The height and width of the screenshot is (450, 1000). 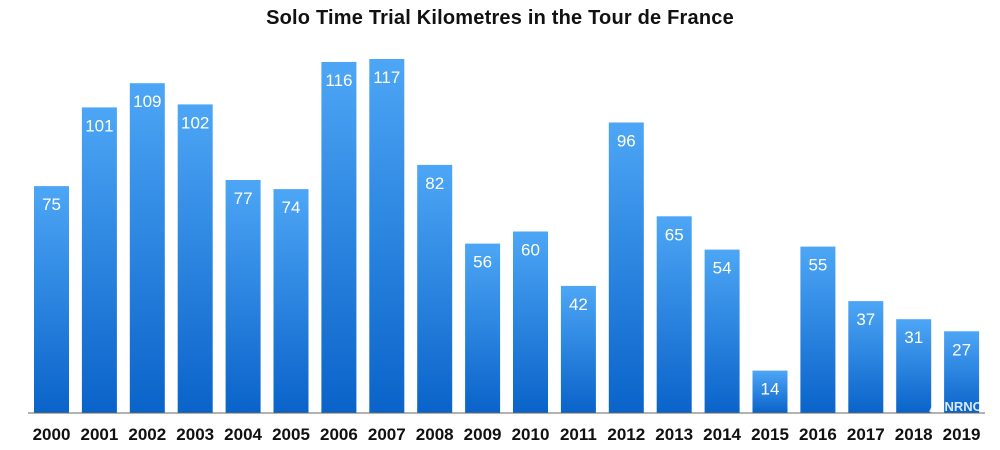 I want to click on x-tick-label-2007: 2007, so click(x=387, y=434).